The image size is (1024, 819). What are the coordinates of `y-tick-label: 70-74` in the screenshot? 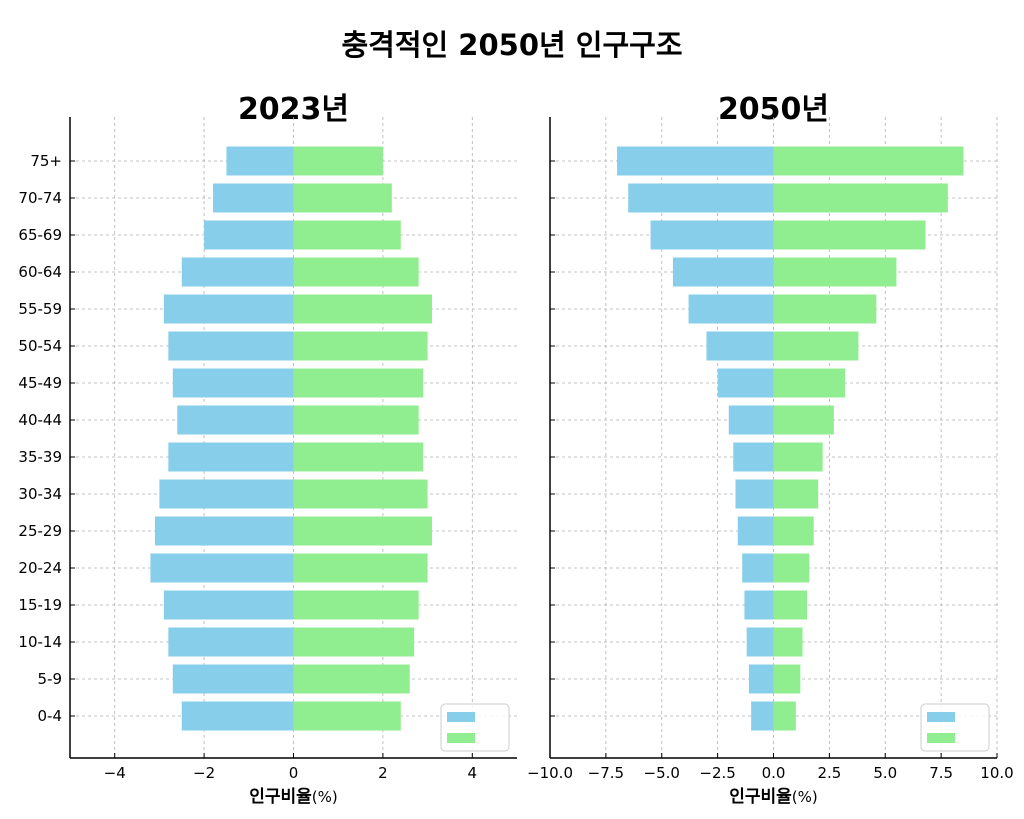 It's located at (40, 198).